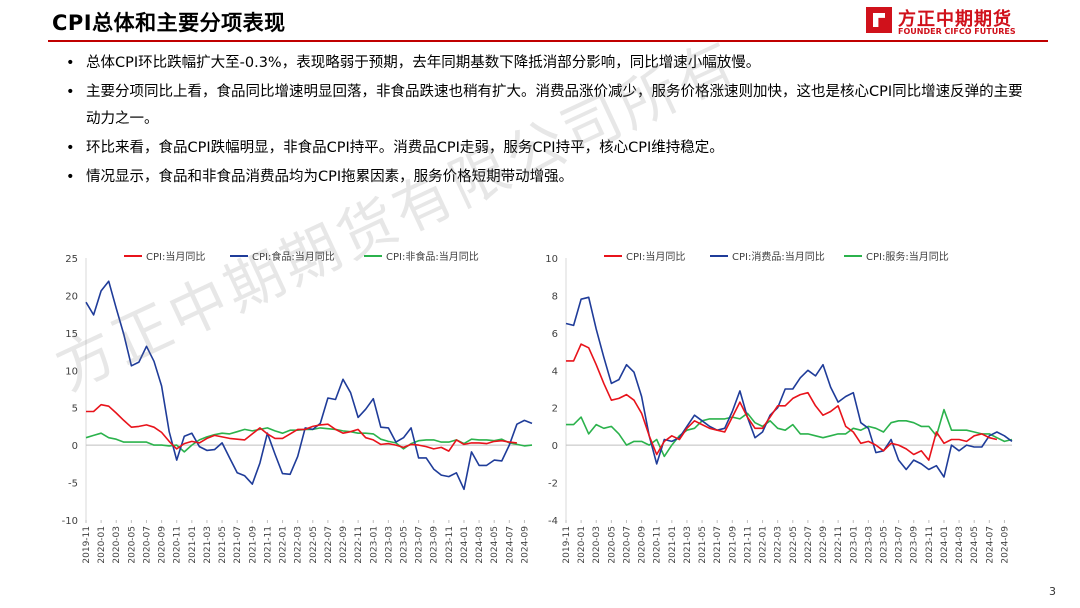 The width and height of the screenshot is (1080, 608). I want to click on logo-text-en: FOUNDER CIFCO FUTURES, so click(957, 31).